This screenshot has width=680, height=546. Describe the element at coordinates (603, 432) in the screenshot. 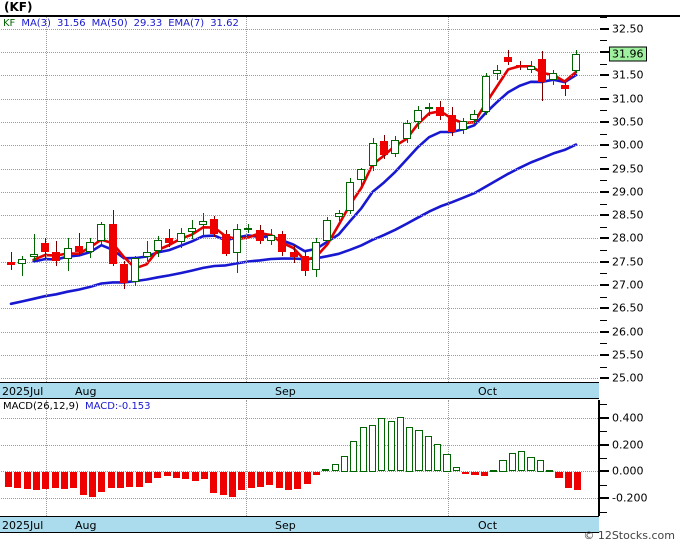

I see `macd-minor-tick` at that location.